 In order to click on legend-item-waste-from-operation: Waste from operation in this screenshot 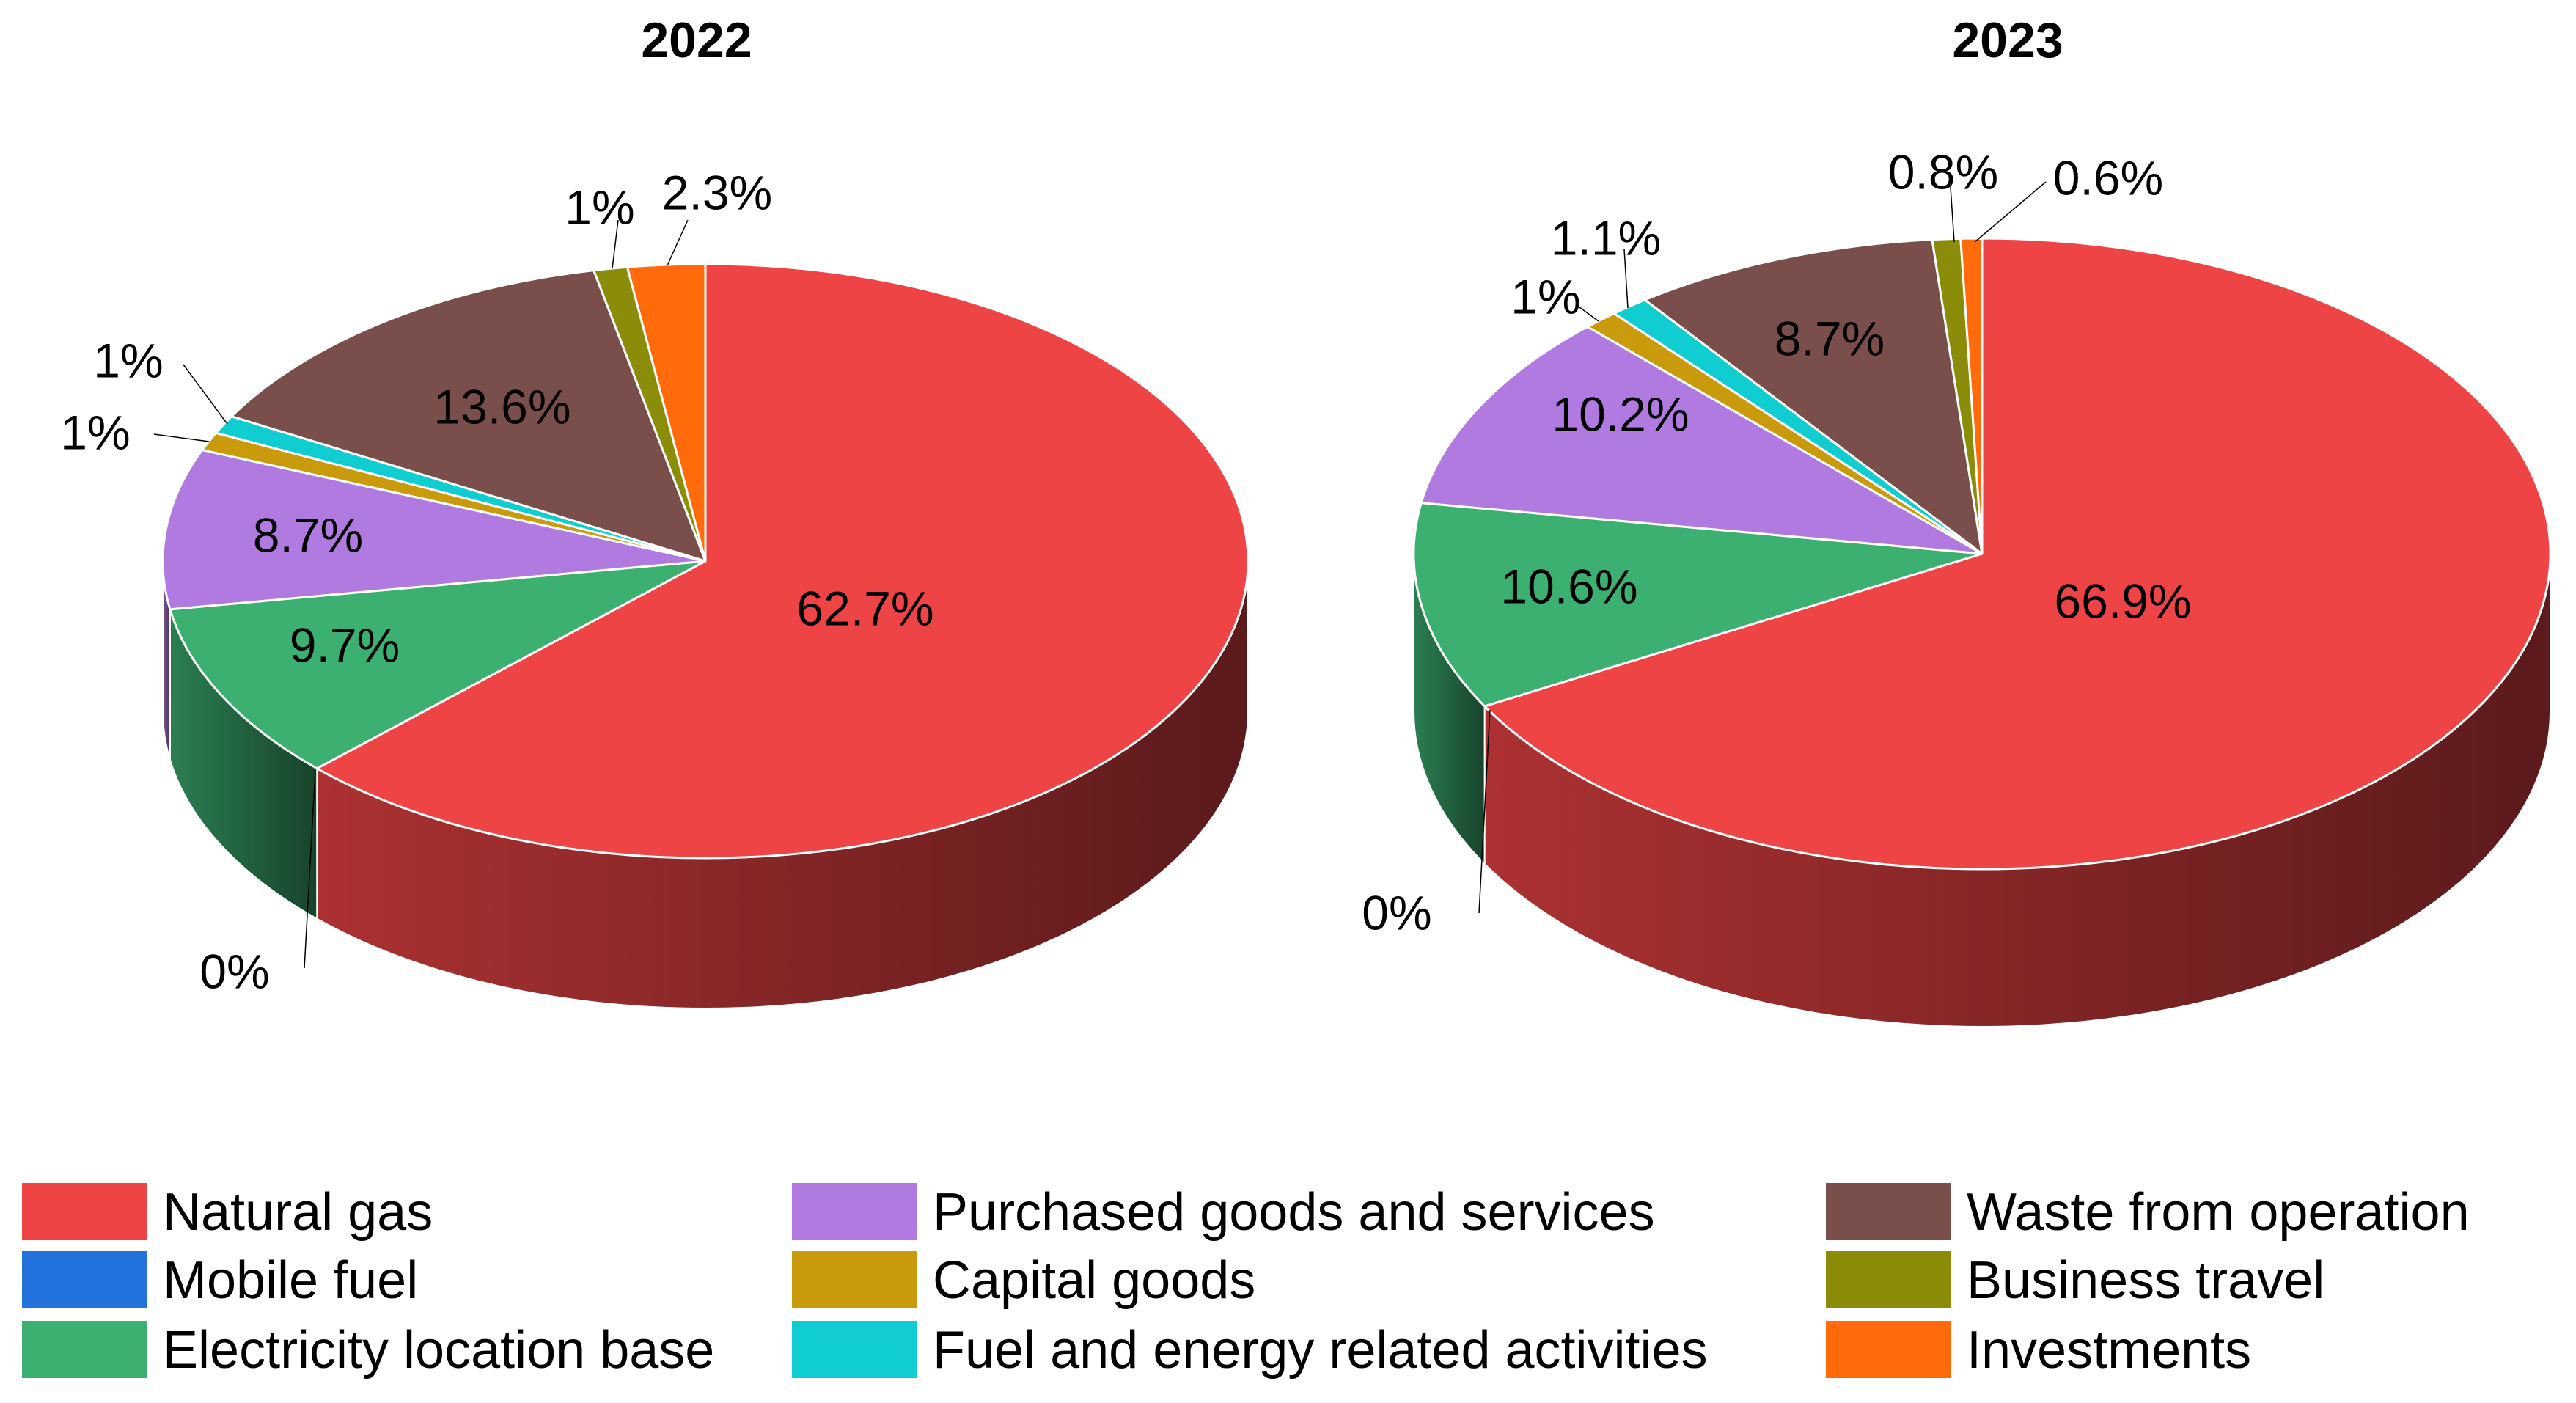, I will do `click(2148, 1212)`.